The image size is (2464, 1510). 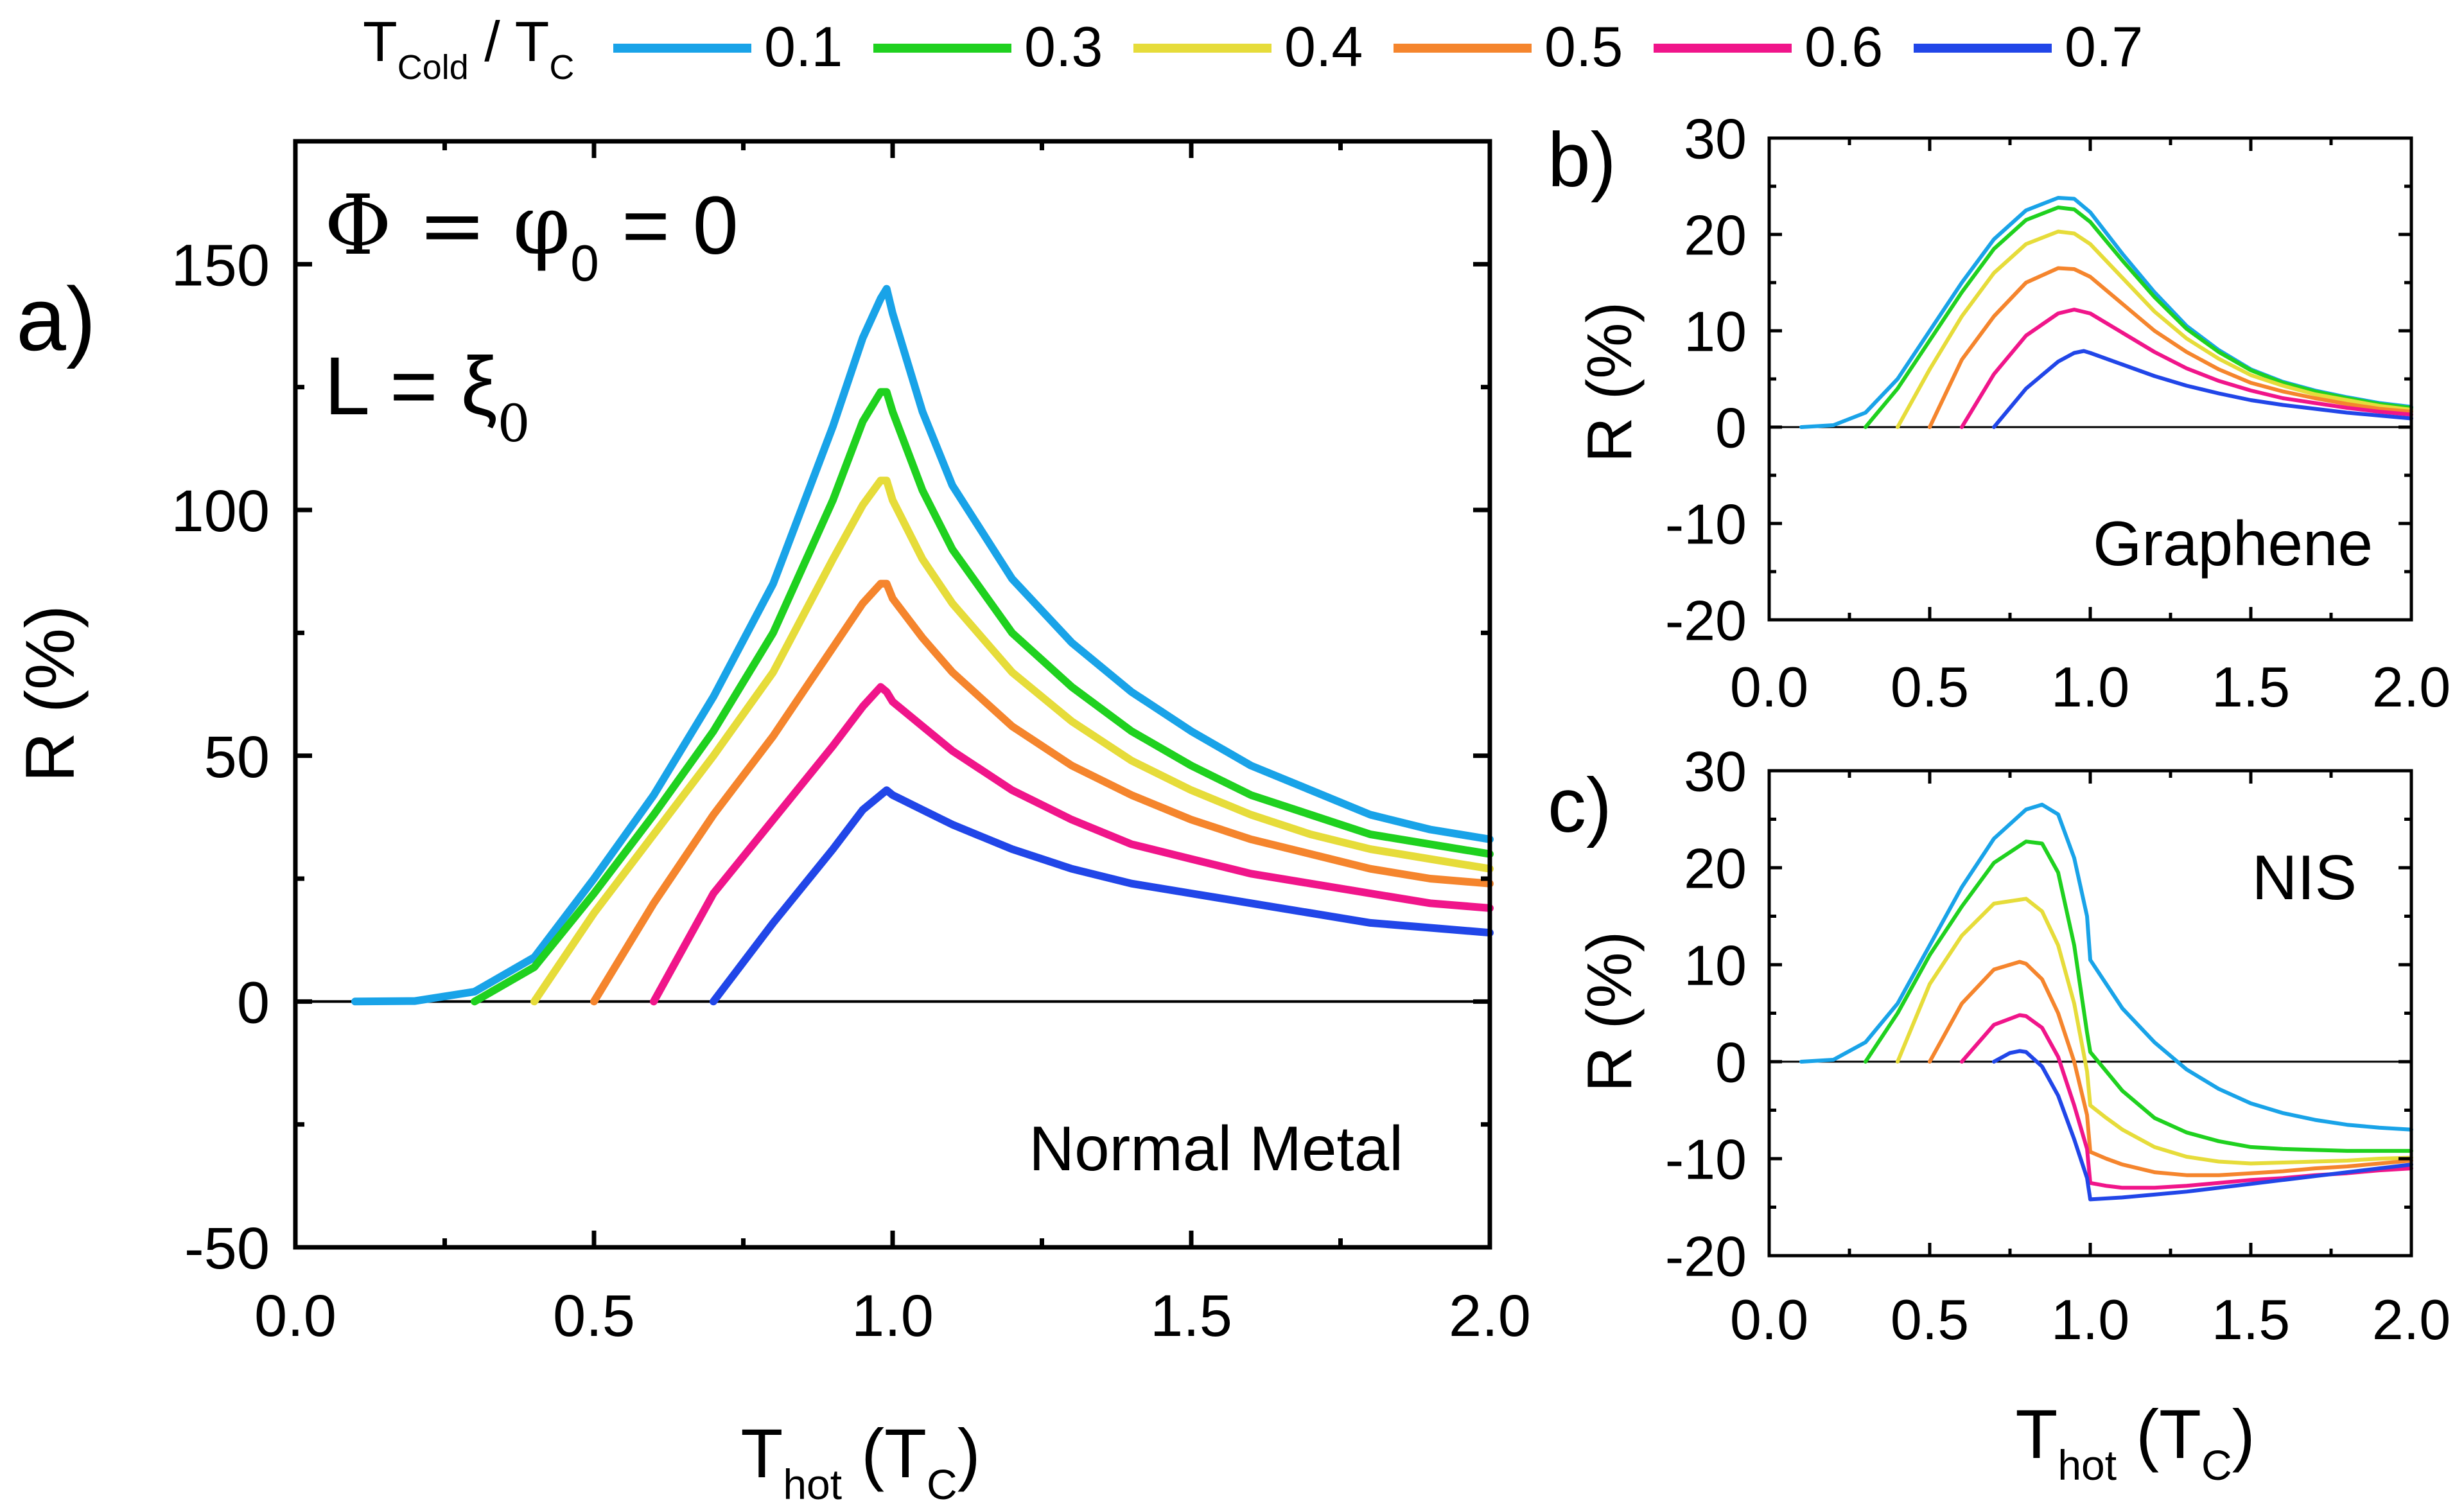 I want to click on panel-c-series-0.3, so click(x=2138, y=996).